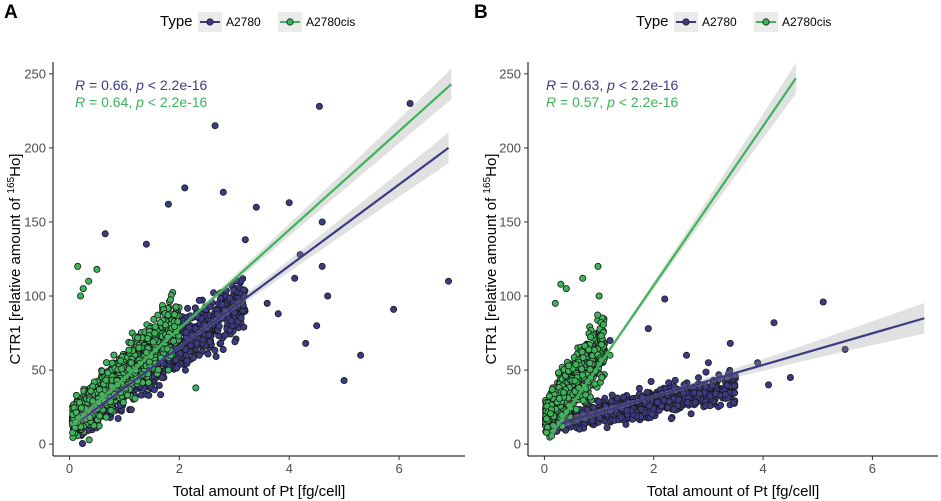 This screenshot has height=501, width=941. I want to click on legend-entry-a2780: A2780, so click(705, 22).